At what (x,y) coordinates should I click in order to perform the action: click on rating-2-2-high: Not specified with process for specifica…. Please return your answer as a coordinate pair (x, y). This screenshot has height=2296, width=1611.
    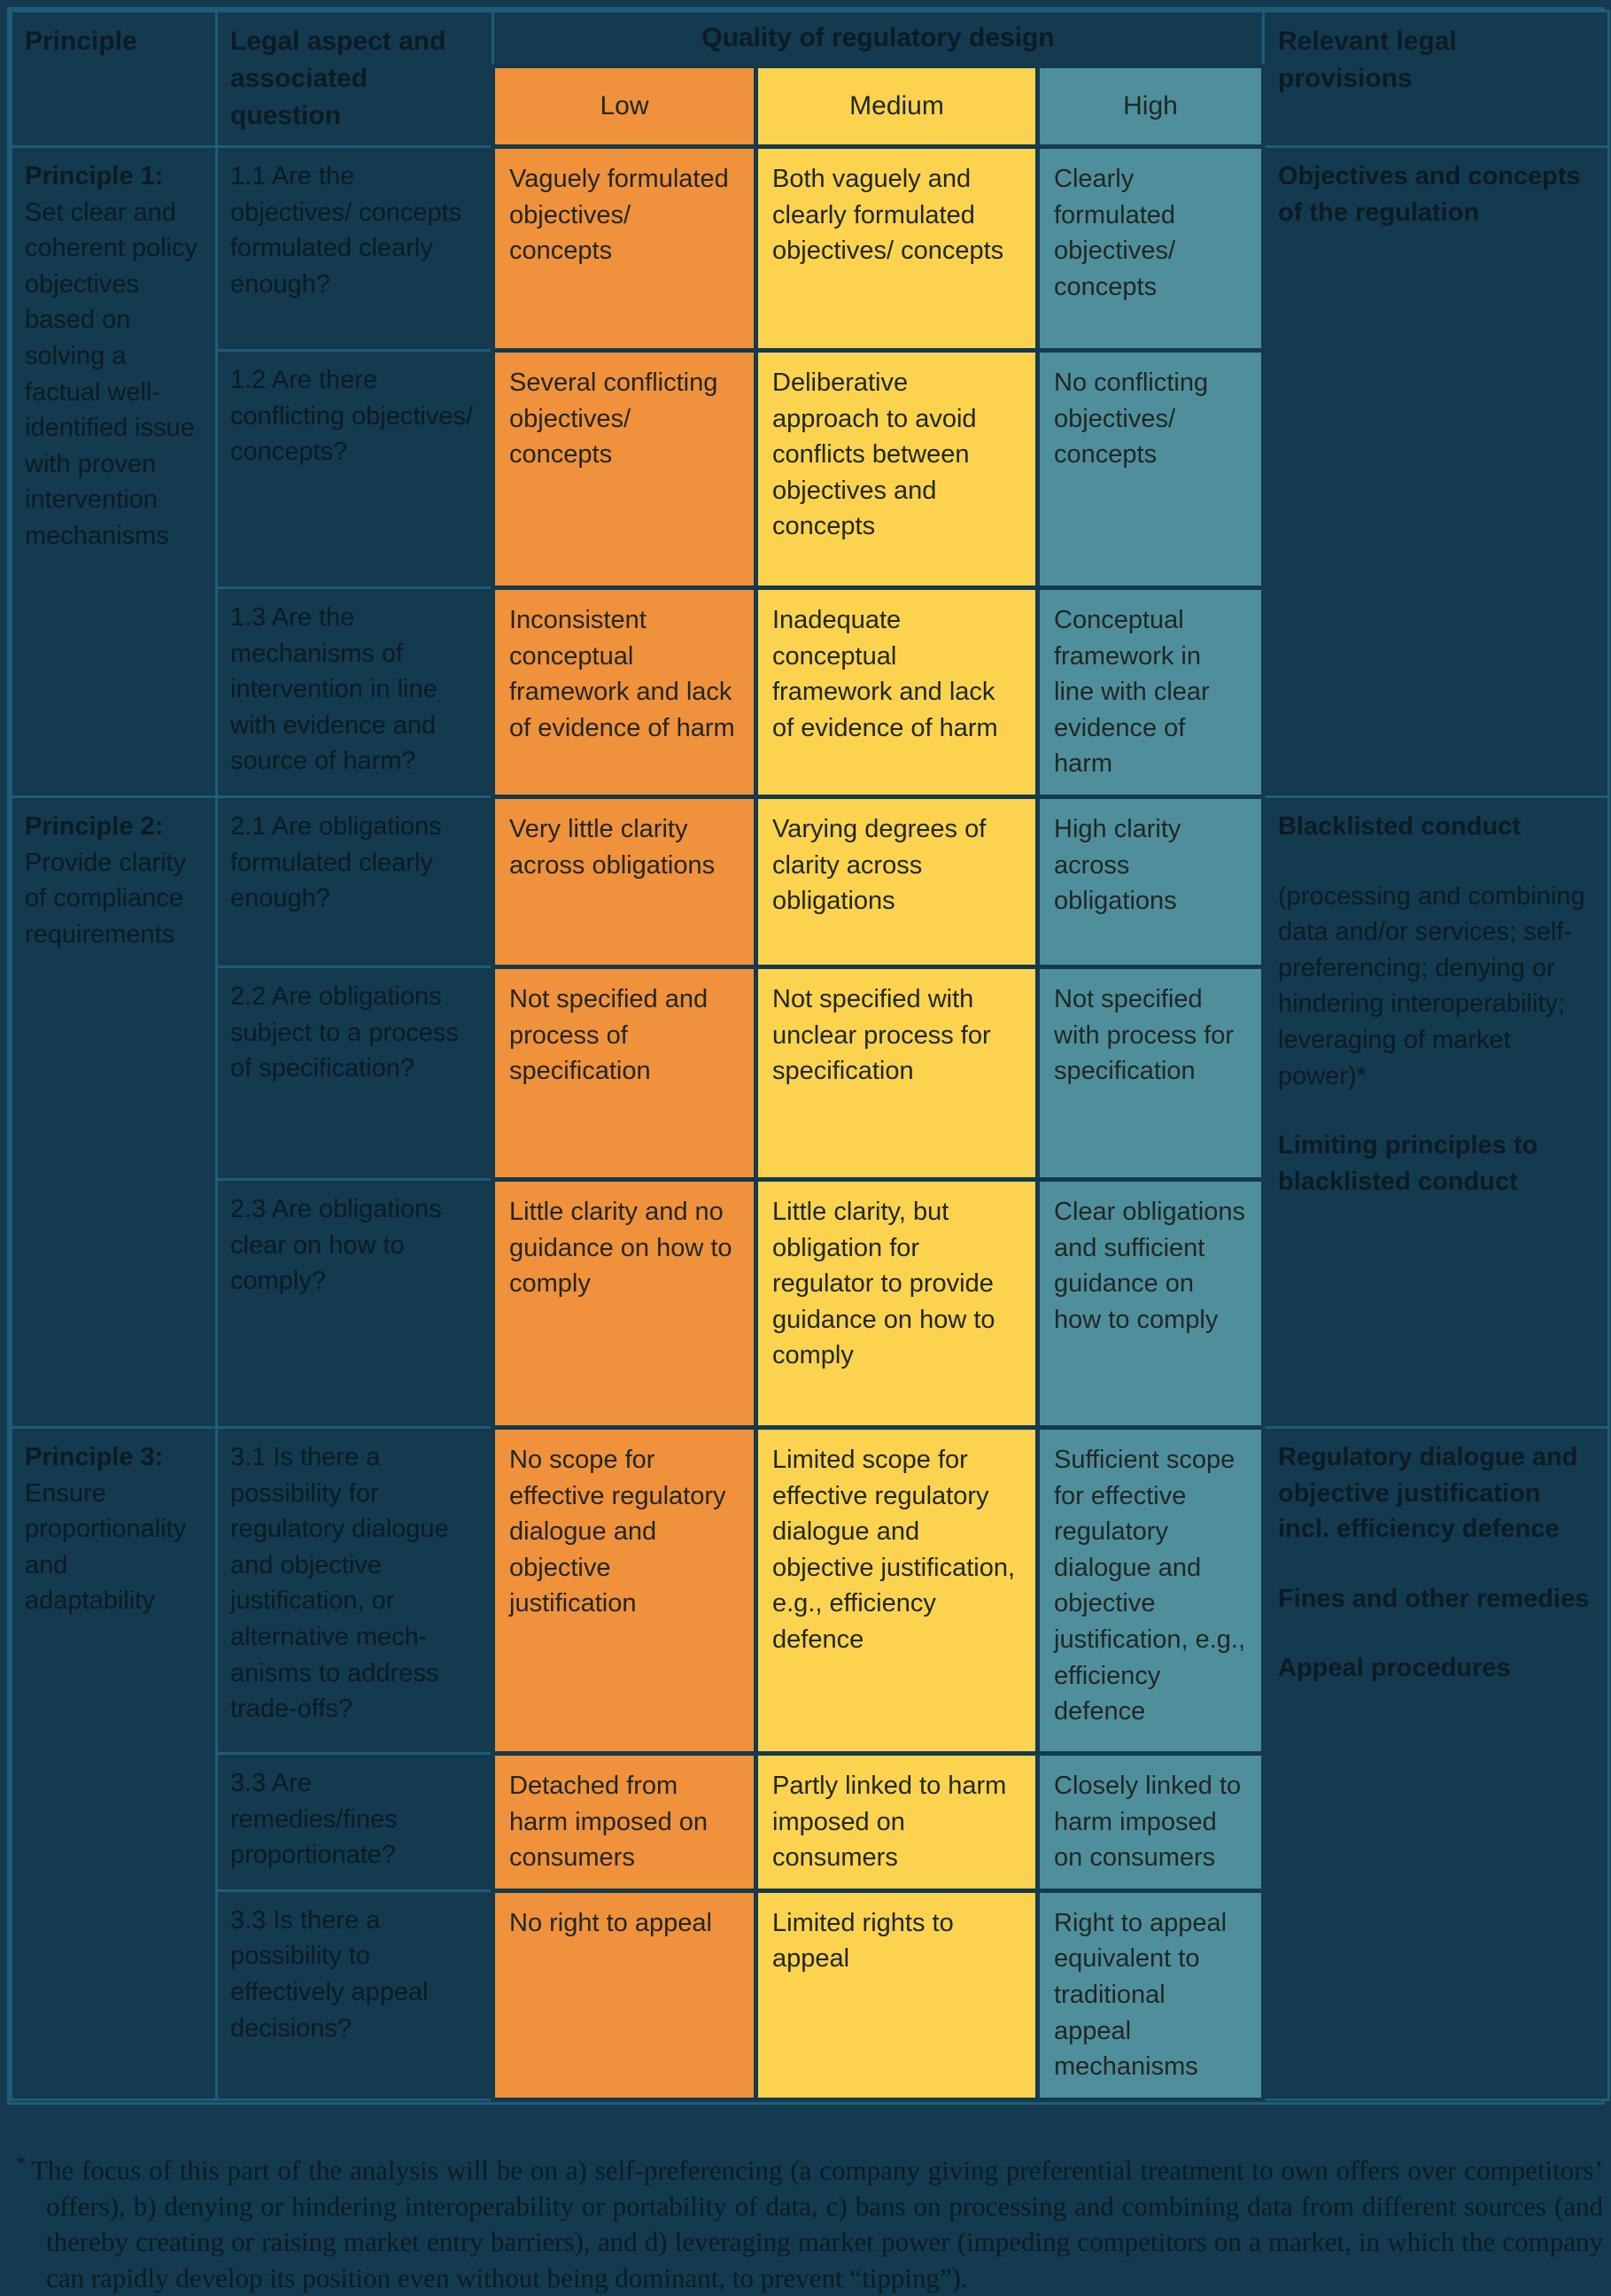
    Looking at the image, I should click on (1150, 1073).